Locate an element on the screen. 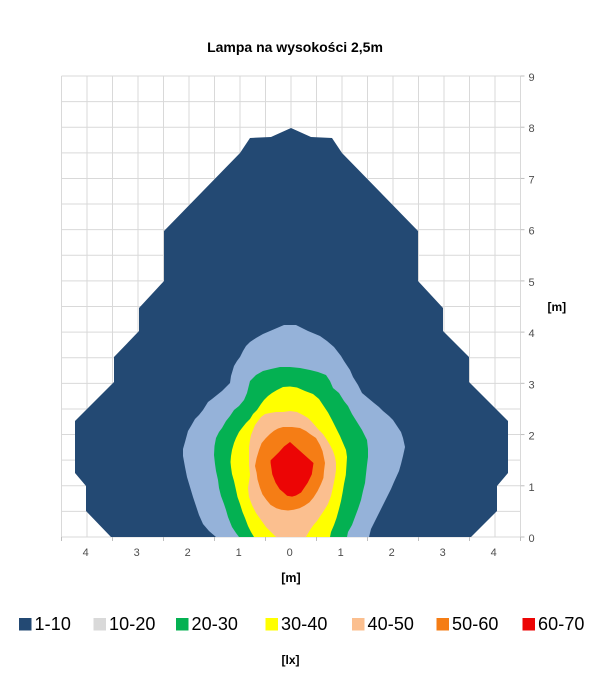 The image size is (607, 682). svg-text: Lampa na wysokości 2,5m is located at coordinates (295, 47).